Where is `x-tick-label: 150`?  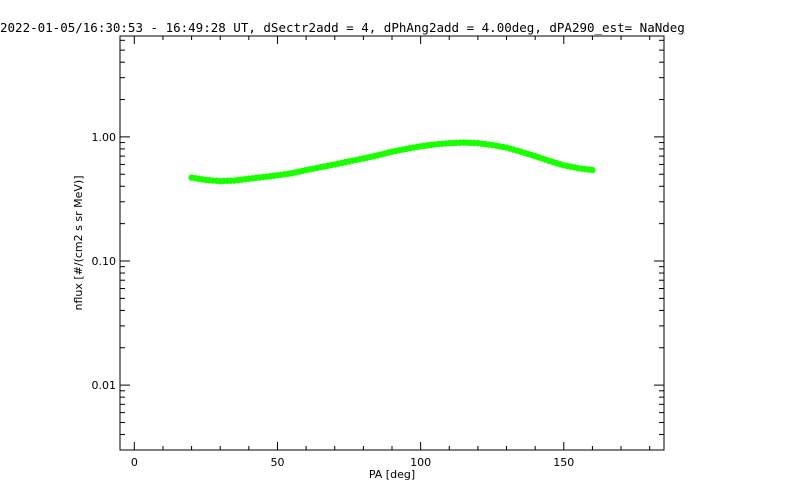
x-tick-label: 150 is located at coordinates (563, 462).